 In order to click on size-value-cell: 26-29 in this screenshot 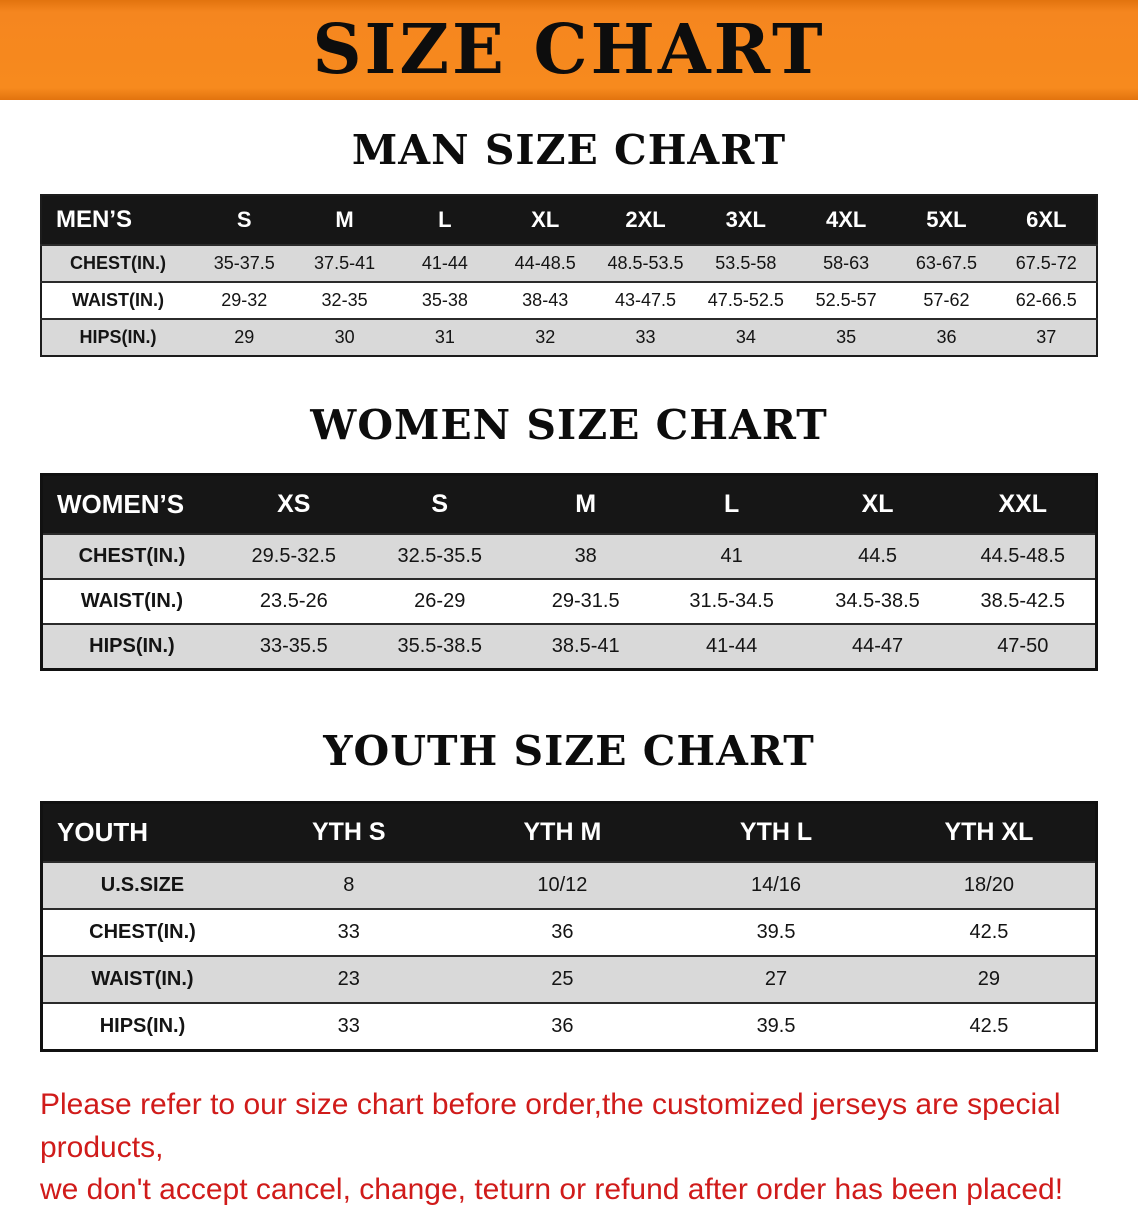, I will do `click(440, 601)`.